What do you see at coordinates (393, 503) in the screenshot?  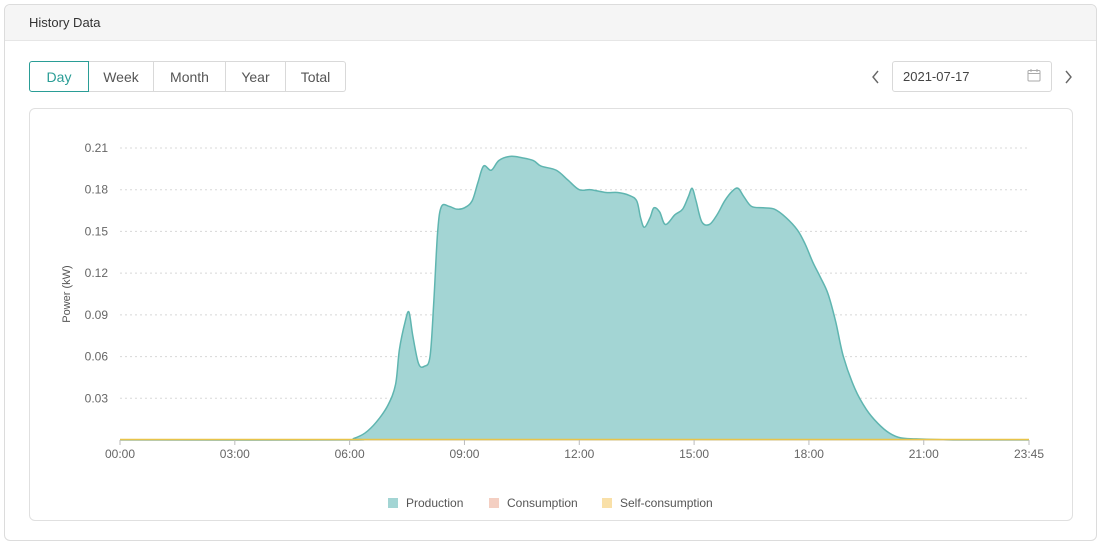 I see `legend-swatch-production` at bounding box center [393, 503].